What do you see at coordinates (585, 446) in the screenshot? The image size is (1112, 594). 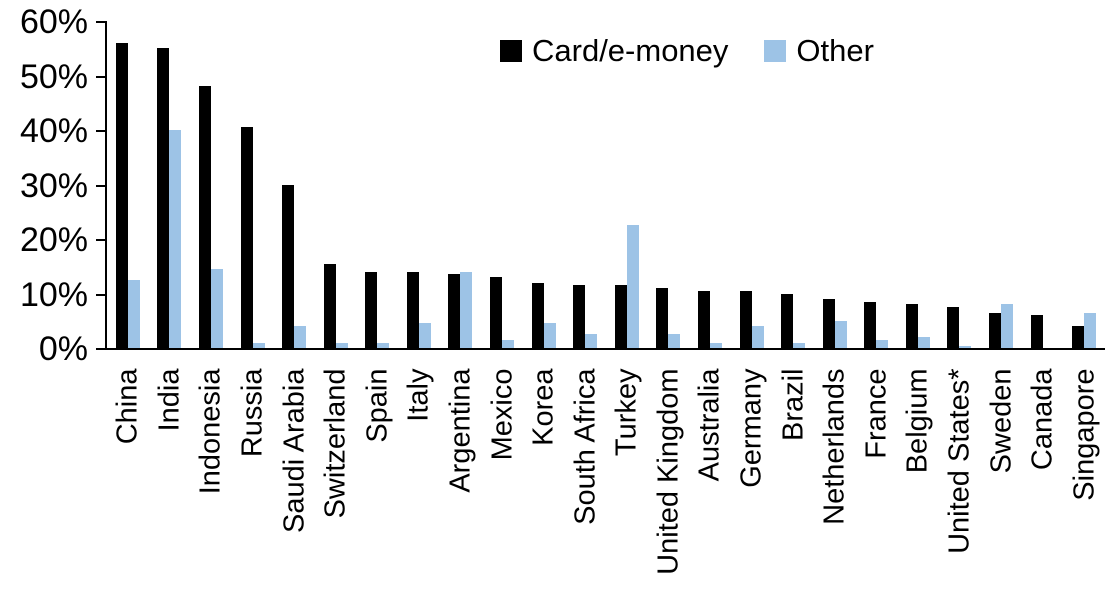 I see `x-label-south-africa: South Africa` at bounding box center [585, 446].